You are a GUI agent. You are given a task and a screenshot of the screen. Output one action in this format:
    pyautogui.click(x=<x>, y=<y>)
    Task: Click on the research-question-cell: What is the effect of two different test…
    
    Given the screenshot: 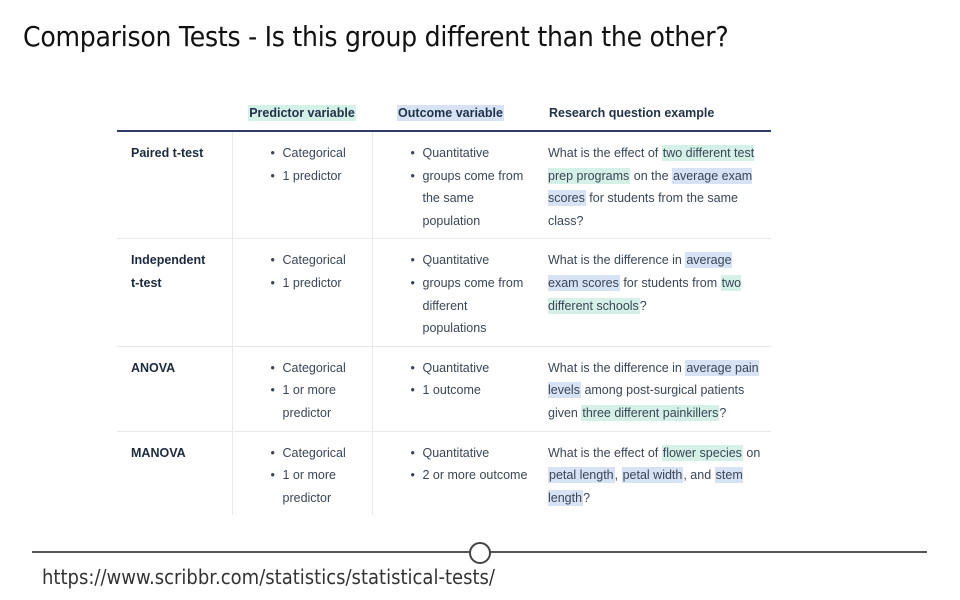 What is the action you would take?
    pyautogui.click(x=650, y=185)
    